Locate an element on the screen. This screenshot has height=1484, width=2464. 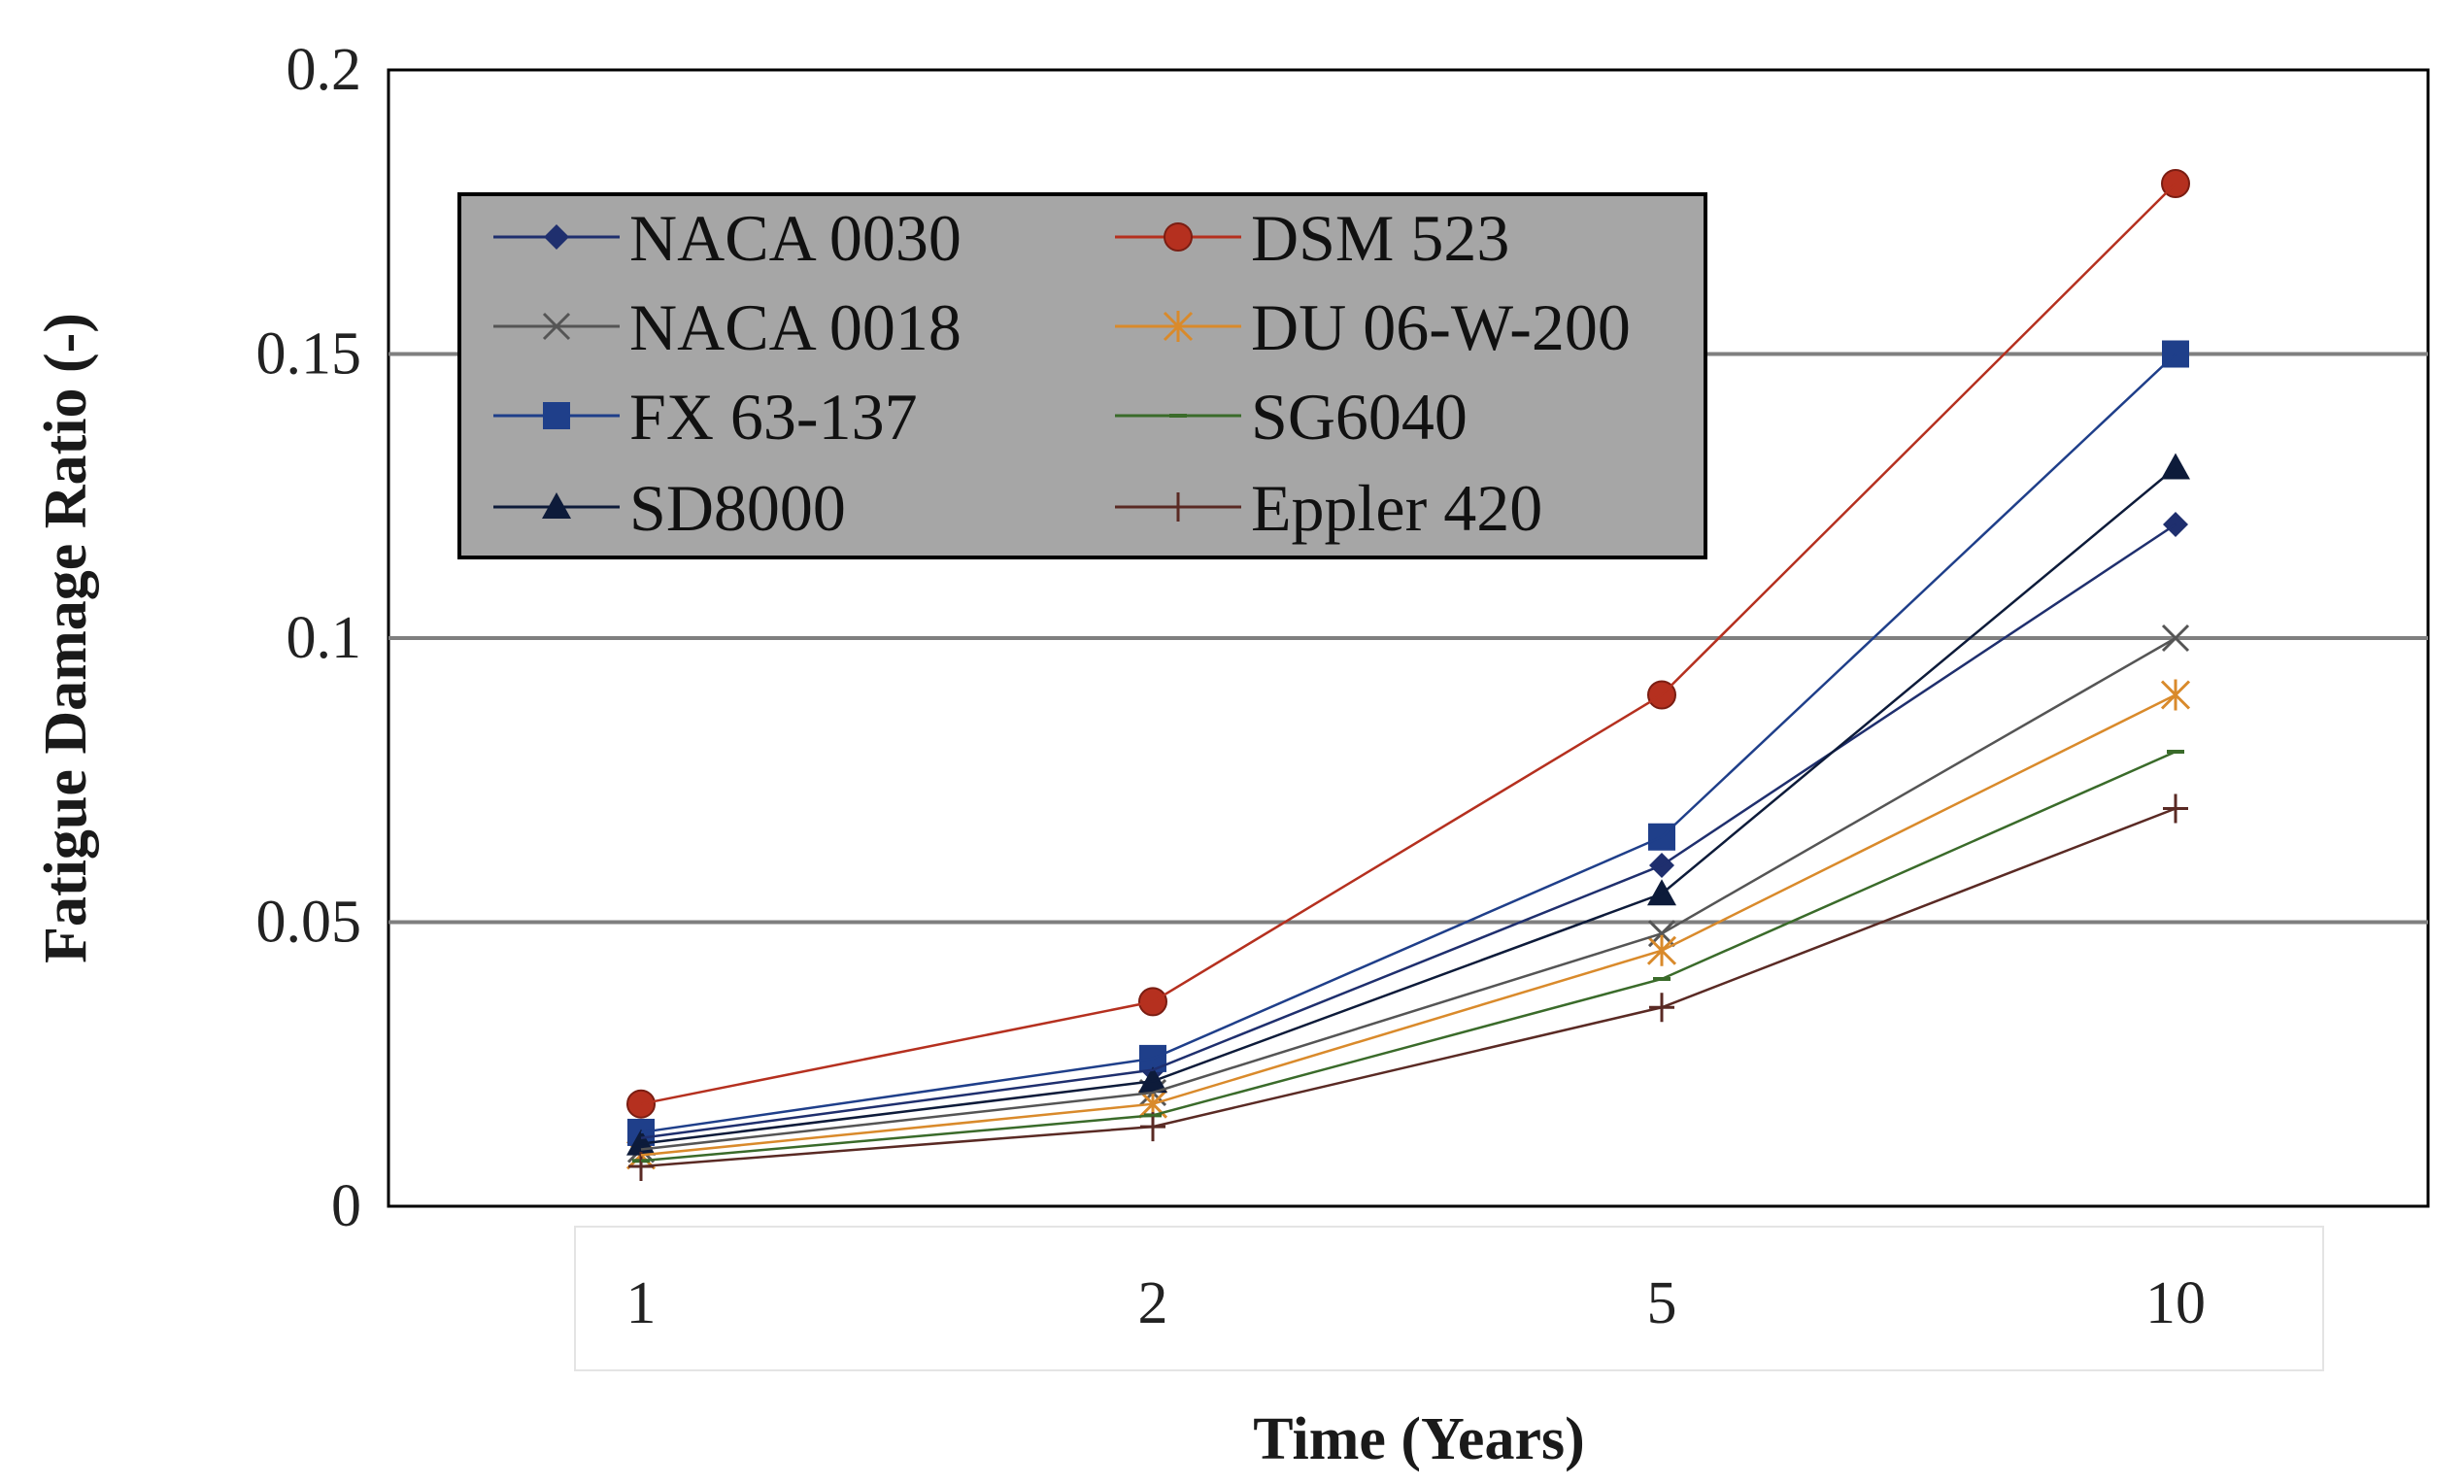
y-tick-label: 0.2 is located at coordinates (324, 70).